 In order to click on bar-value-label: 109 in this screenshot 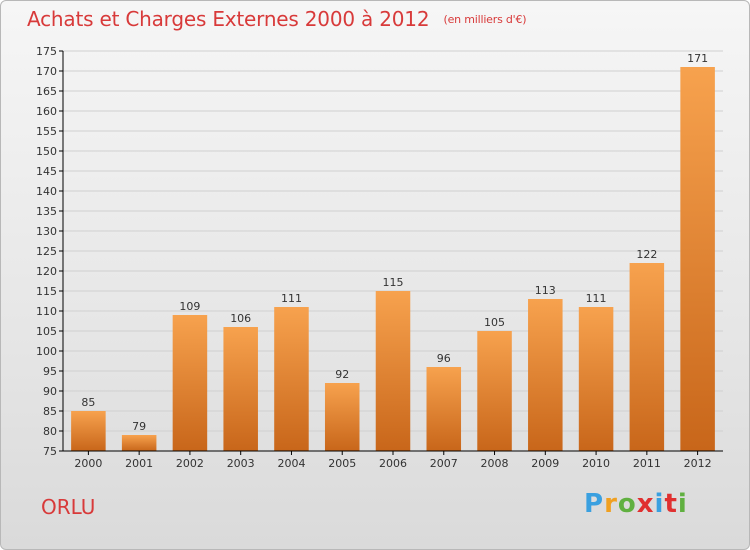, I will do `click(189, 306)`.